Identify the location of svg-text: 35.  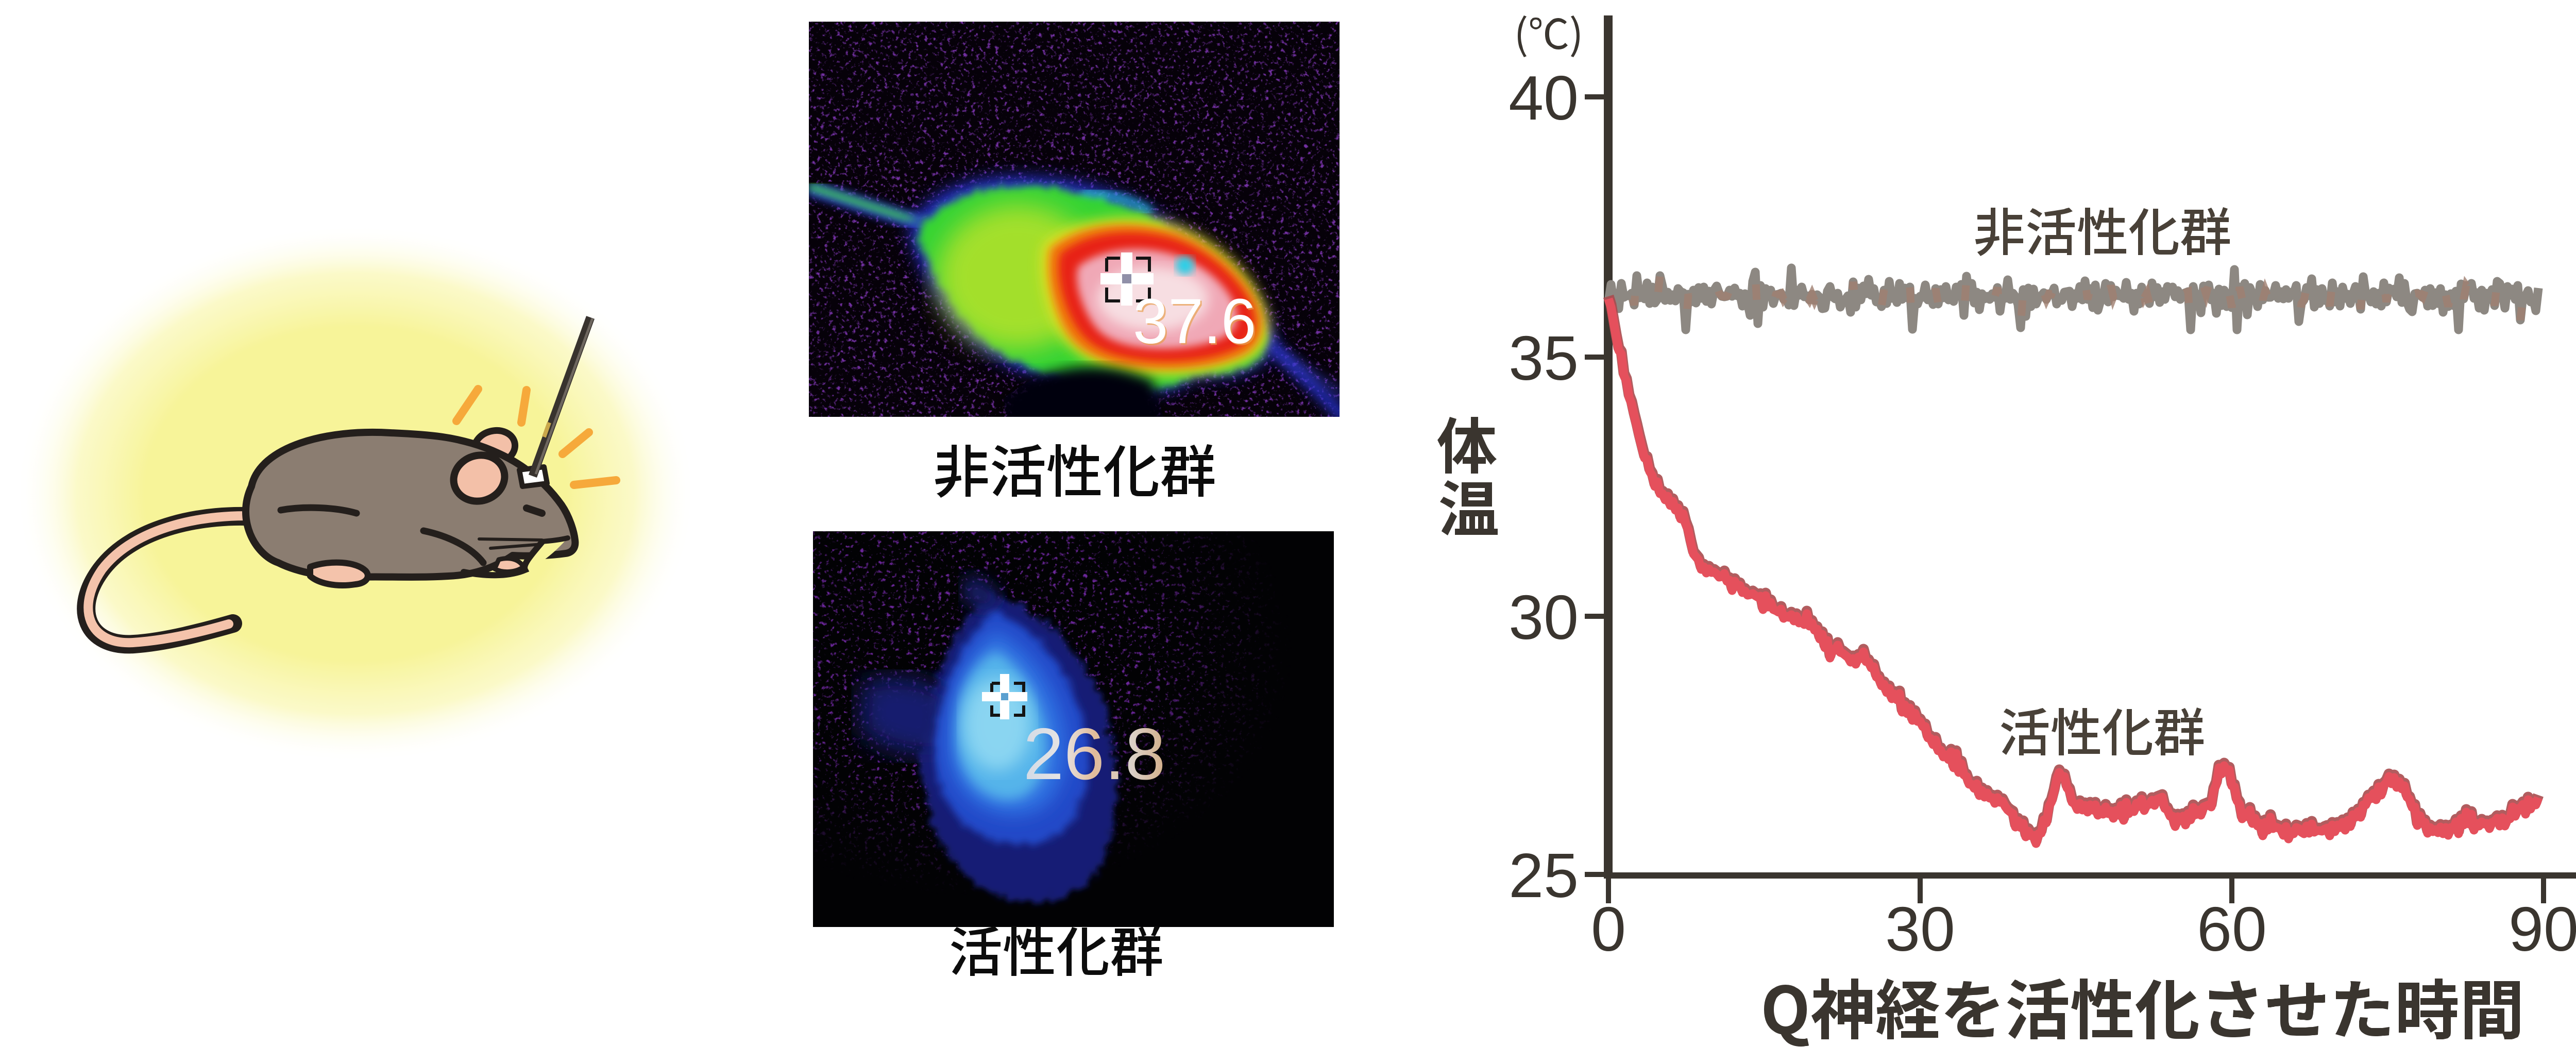
(1544, 358).